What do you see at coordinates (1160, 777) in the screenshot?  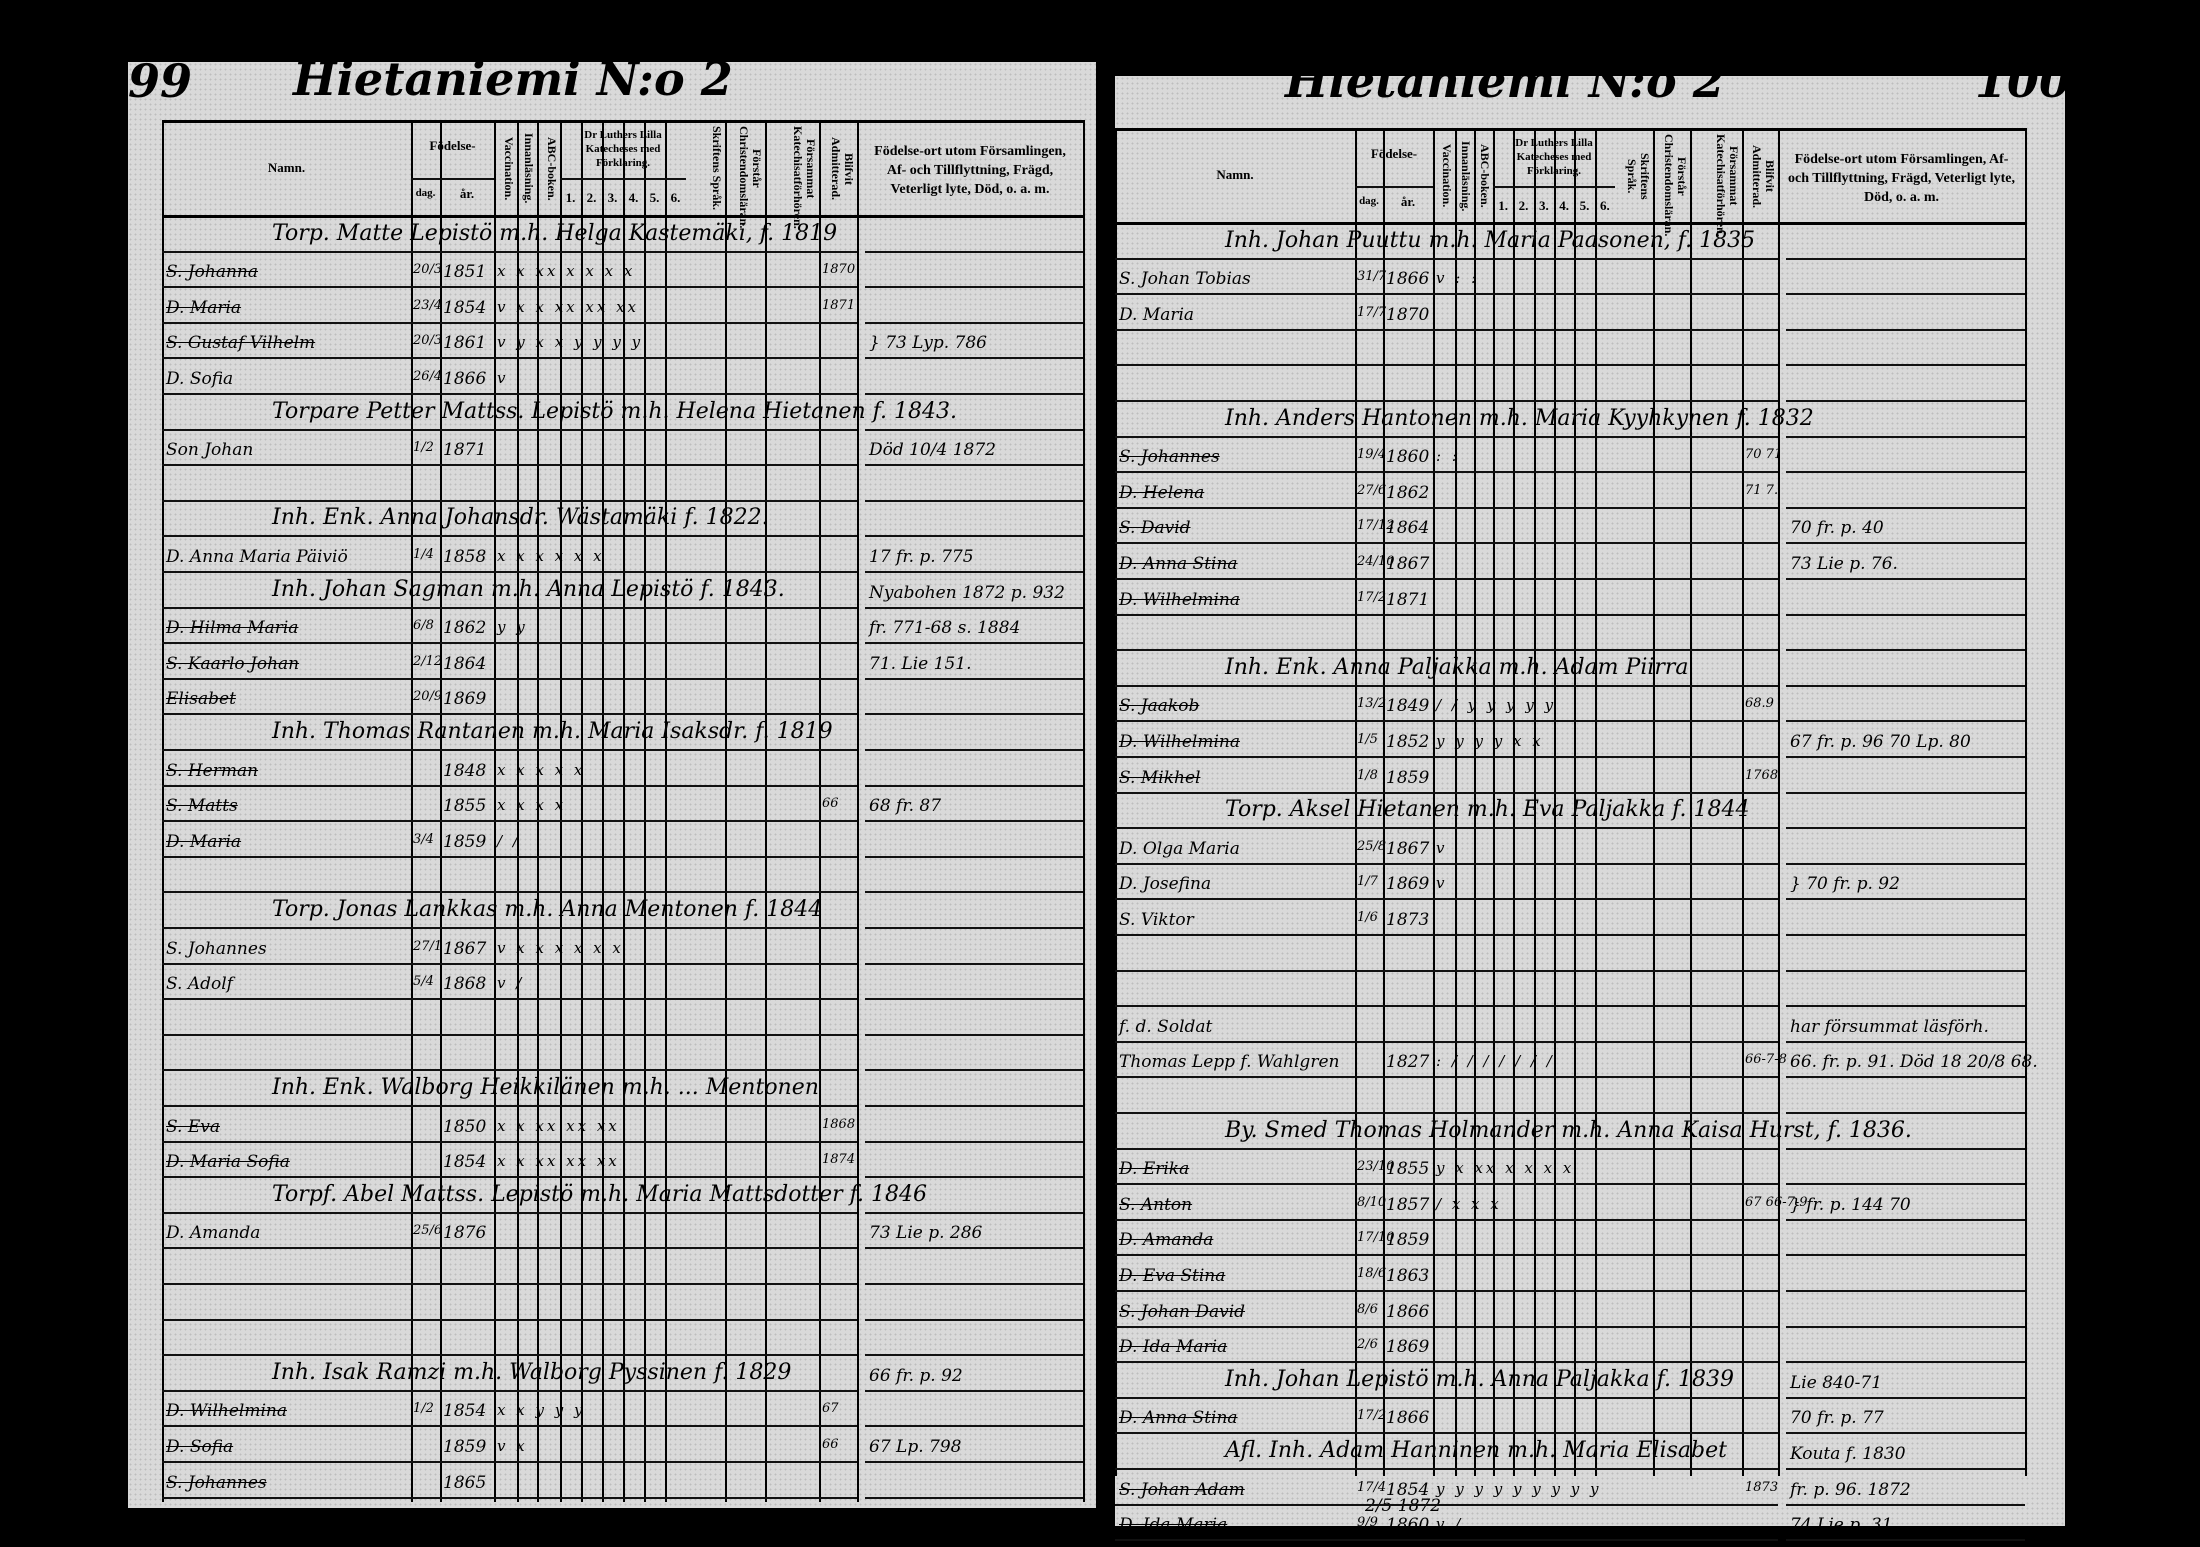 I see `person-name: S. Mikhel` at bounding box center [1160, 777].